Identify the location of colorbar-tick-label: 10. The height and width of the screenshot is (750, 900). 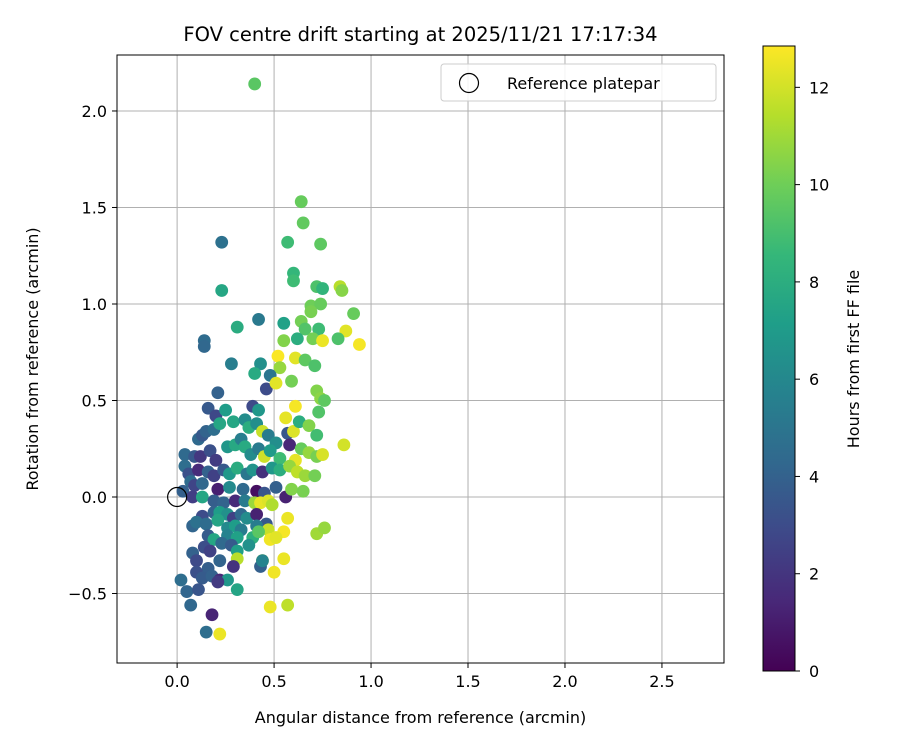
(819, 185).